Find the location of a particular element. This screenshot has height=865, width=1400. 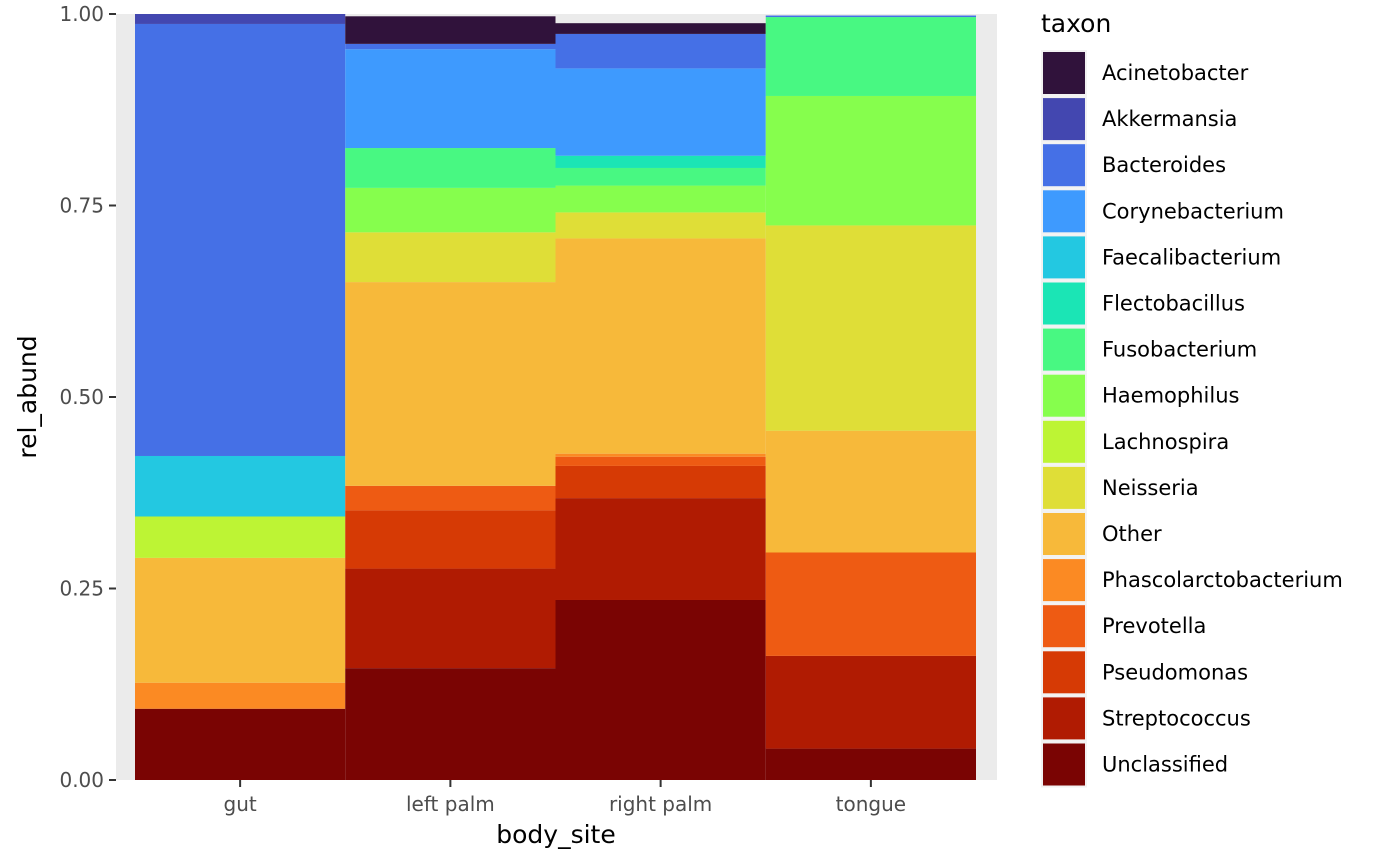

bar-segment-right-palm-corynebacterium is located at coordinates (660, 112).